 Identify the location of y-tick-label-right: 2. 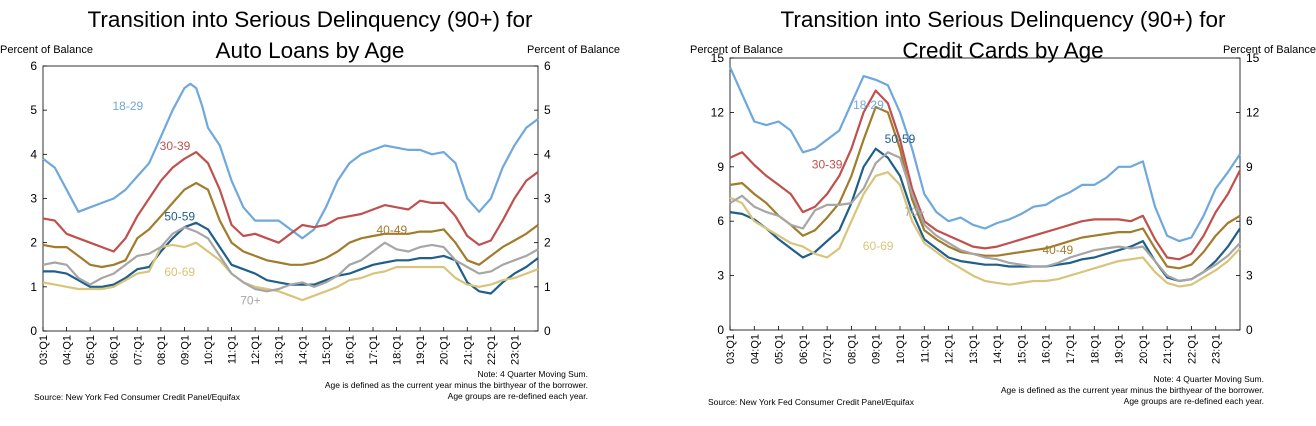
(547, 243).